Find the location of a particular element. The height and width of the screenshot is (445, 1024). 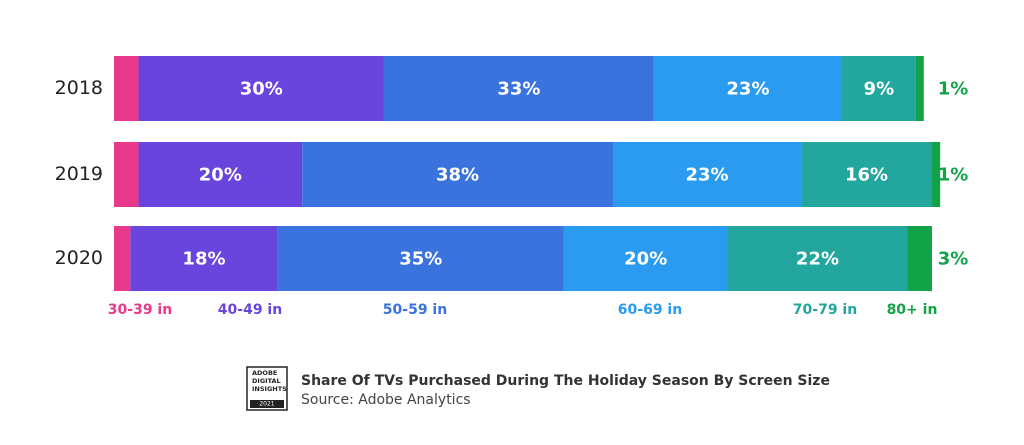

data-label: 9% is located at coordinates (879, 89).